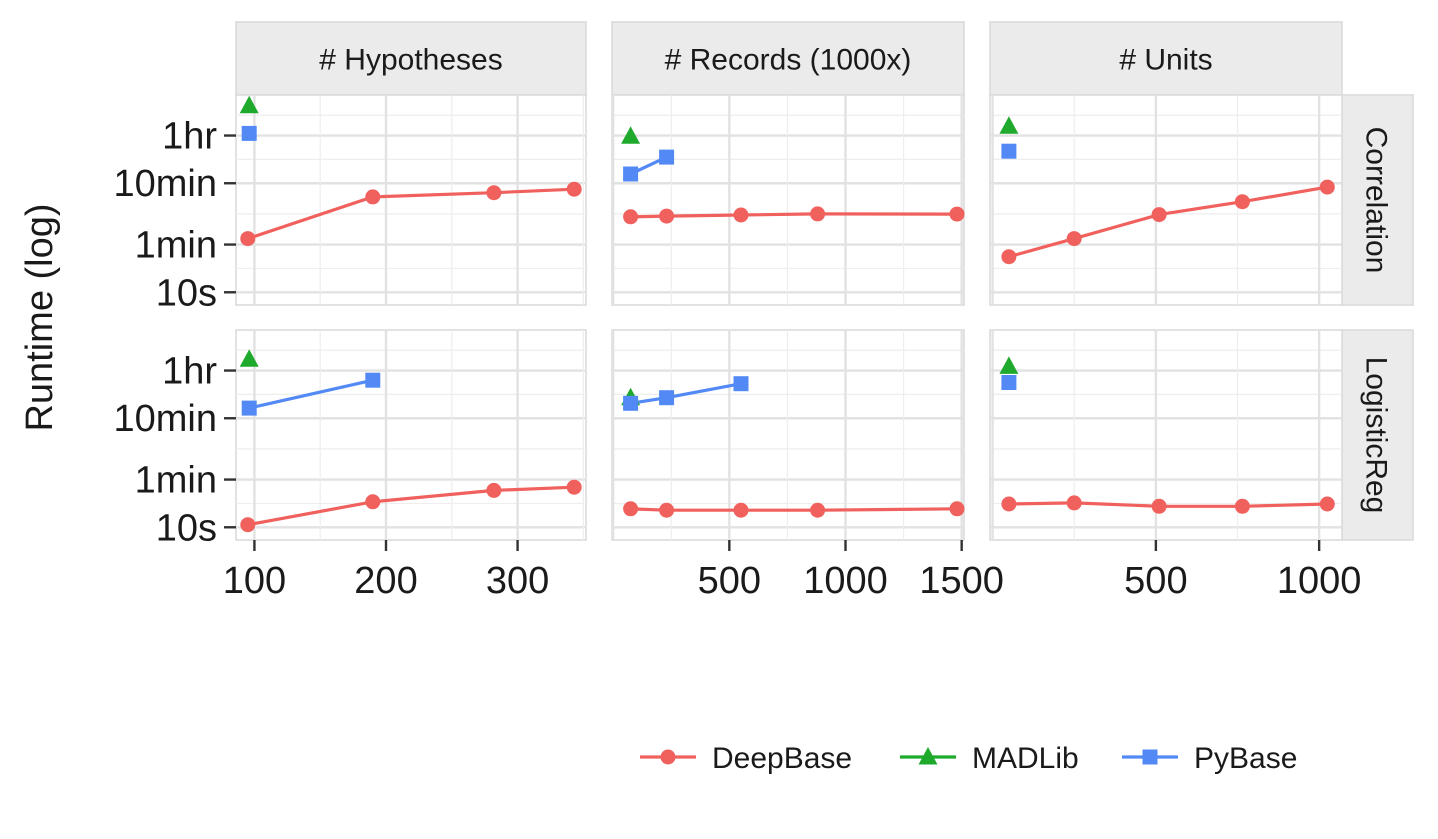  I want to click on series-line-pybase, so click(311, 394).